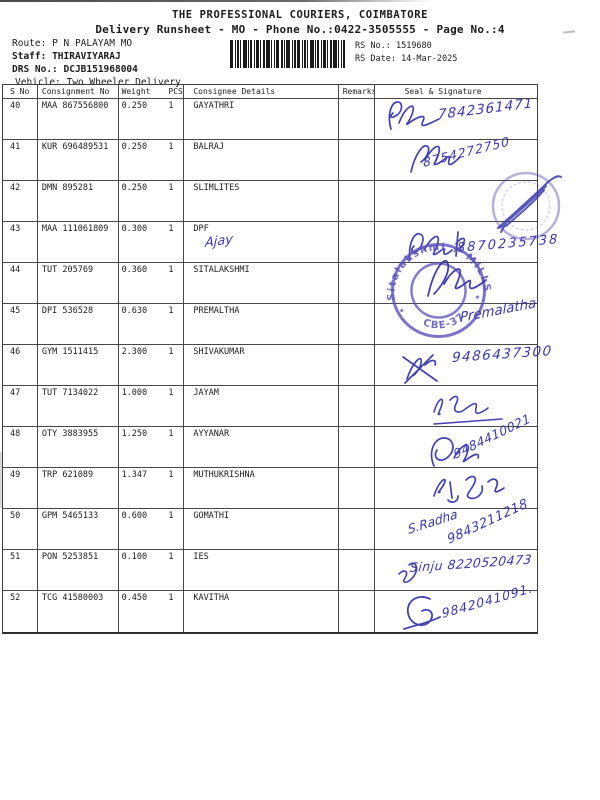 The image size is (600, 800). Describe the element at coordinates (78, 201) in the screenshot. I see `cell-consignment: DMN 895281` at that location.